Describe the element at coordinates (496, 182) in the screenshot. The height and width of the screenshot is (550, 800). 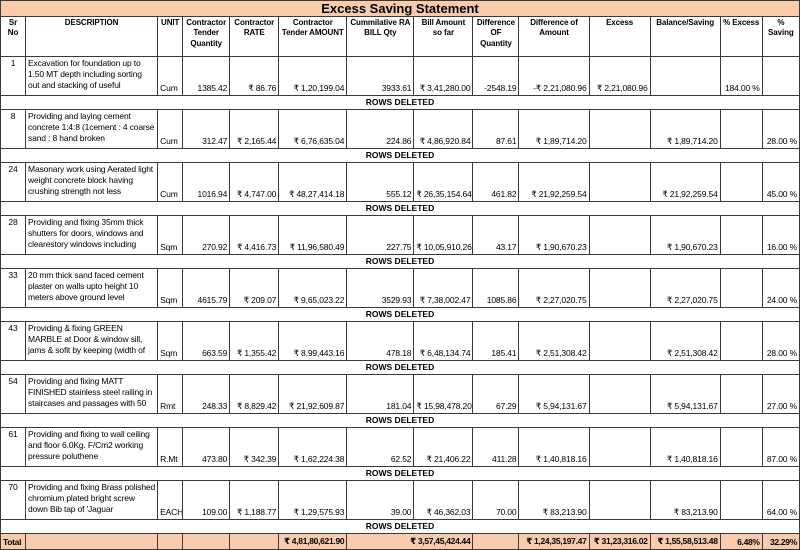
I see `cell-diff_qty: 461.82` at that location.